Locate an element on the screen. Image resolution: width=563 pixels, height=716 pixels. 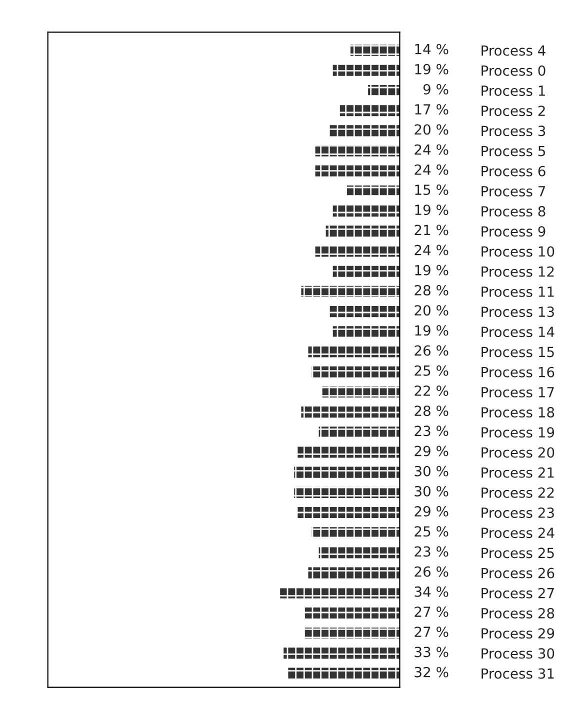
y-tick-label: Process 3 is located at coordinates (514, 131).